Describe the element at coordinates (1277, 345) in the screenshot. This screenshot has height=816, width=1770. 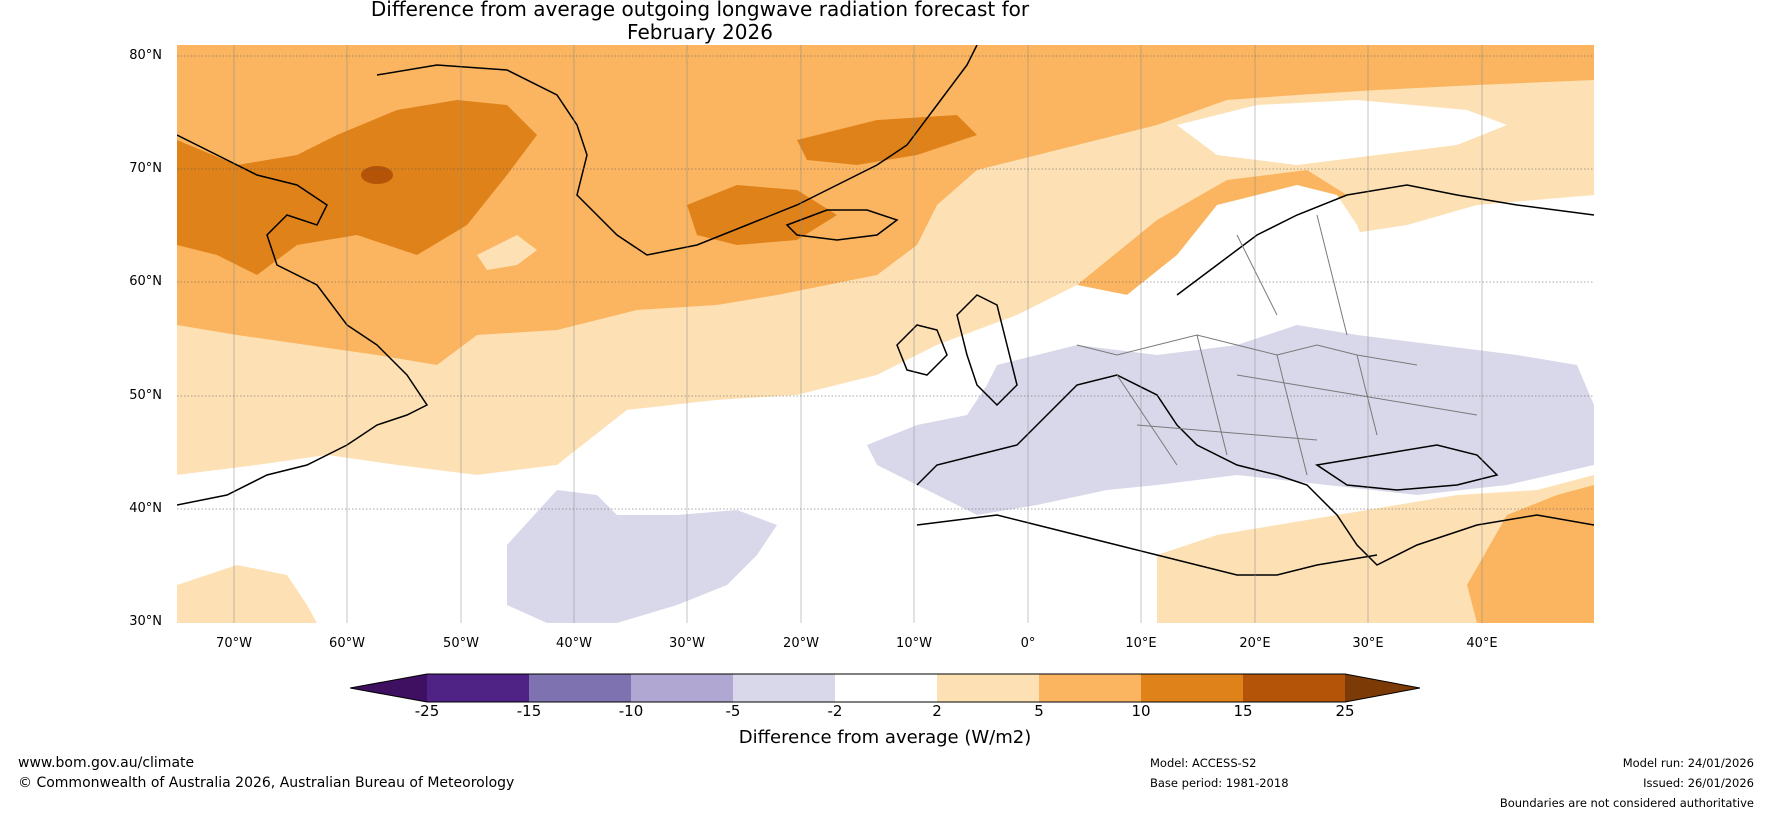
I see `country-borders` at that location.